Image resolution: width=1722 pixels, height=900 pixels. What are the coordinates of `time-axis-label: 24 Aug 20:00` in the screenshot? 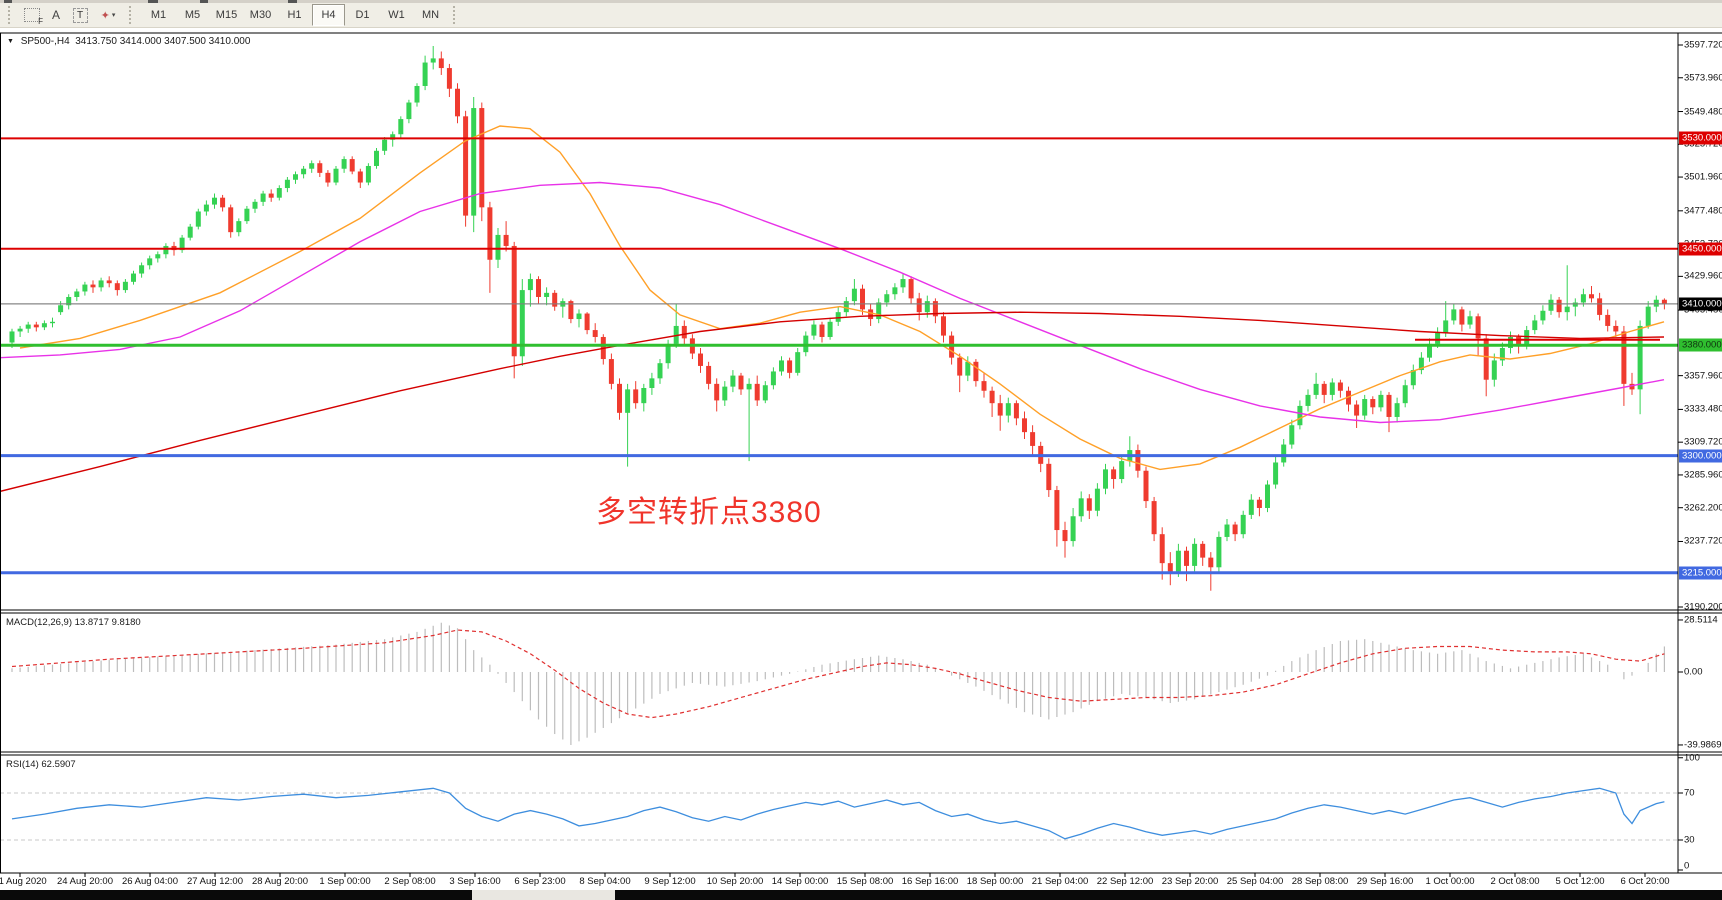 It's located at (85, 881).